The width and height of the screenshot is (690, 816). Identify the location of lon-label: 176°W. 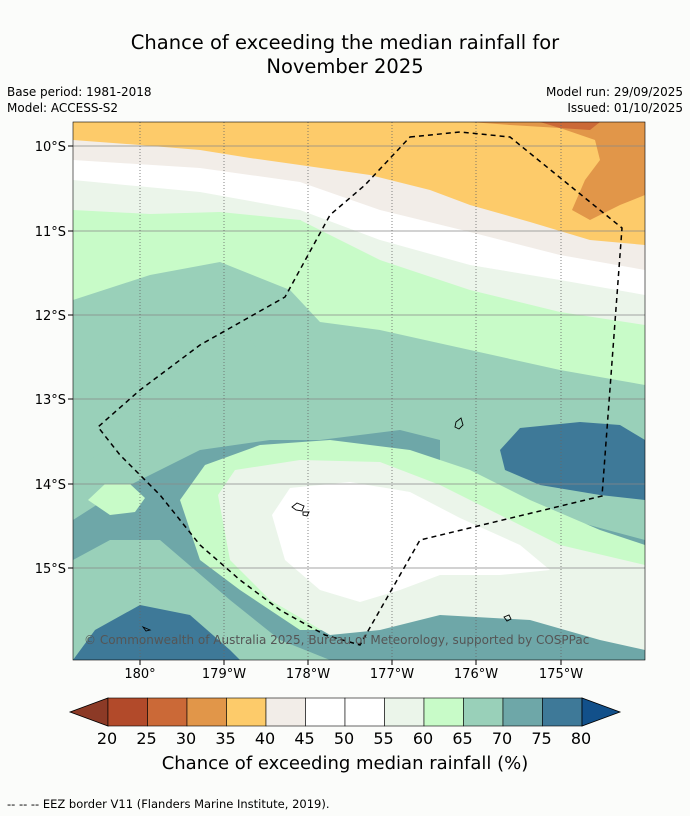
(476, 674).